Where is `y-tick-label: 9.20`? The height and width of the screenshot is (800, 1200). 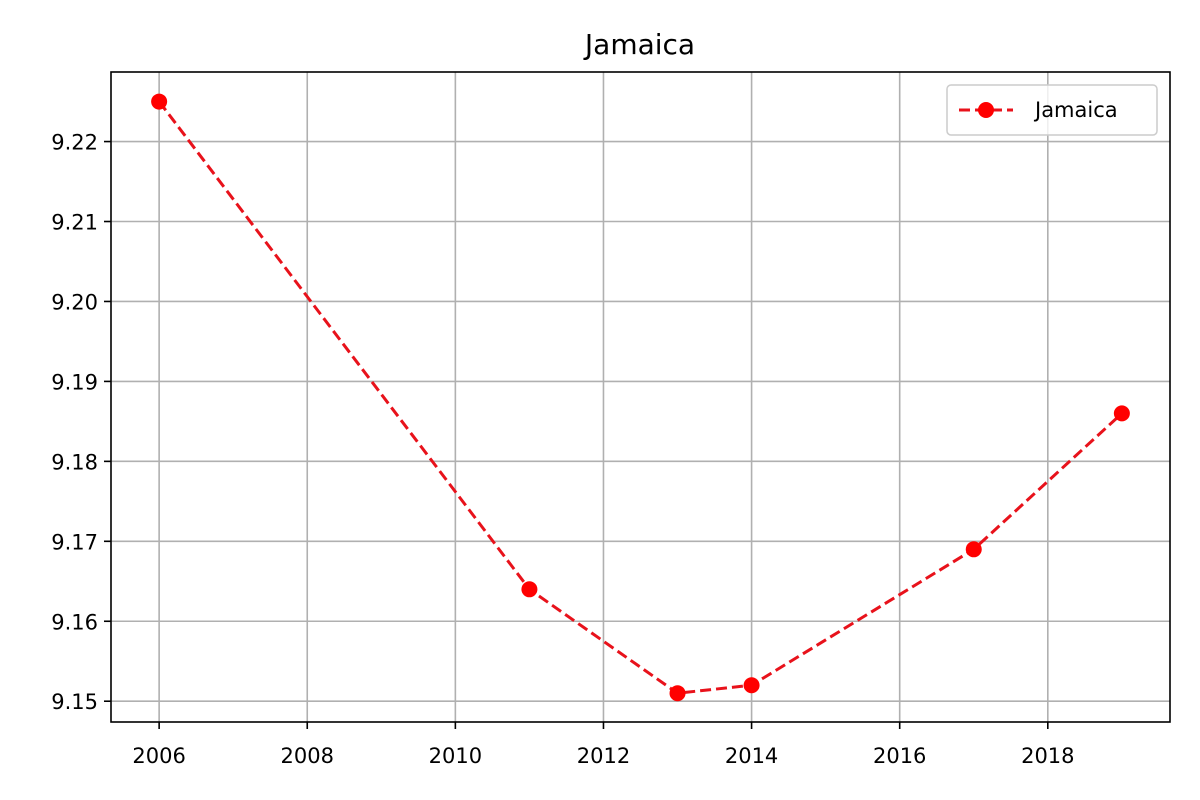
y-tick-label: 9.20 is located at coordinates (74, 302).